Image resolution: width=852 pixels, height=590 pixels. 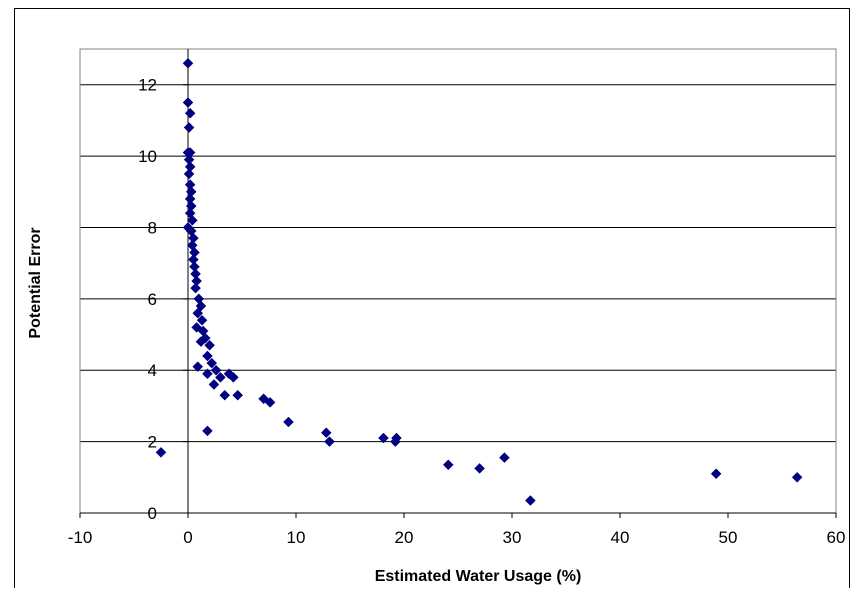 I want to click on y-tick-labels: 0 2 4 6 8 10 12, so click(x=147, y=299).